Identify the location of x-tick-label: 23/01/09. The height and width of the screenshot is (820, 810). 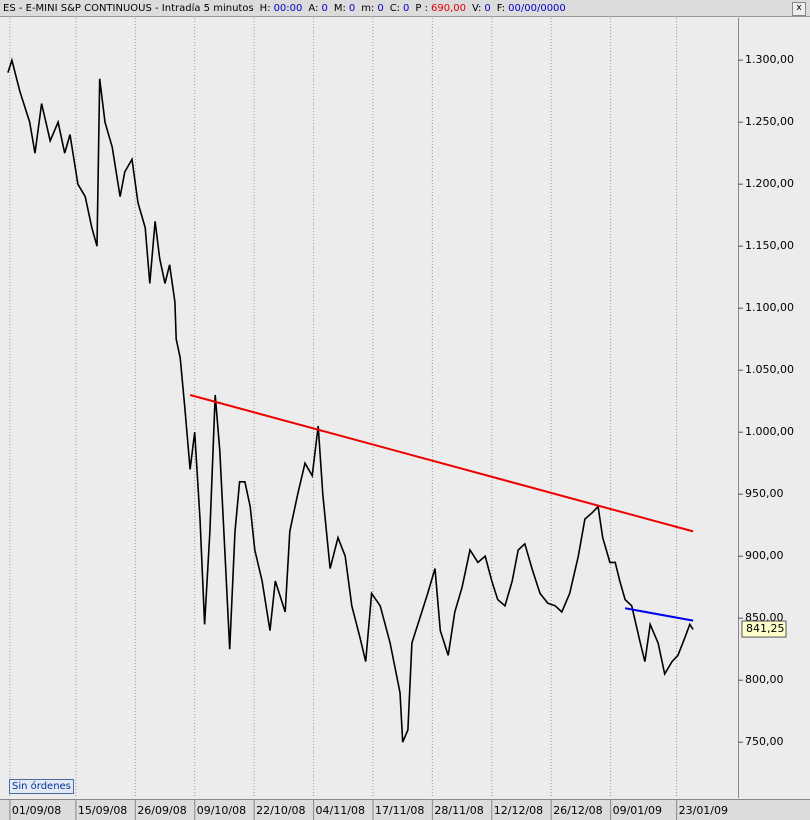
(703, 810).